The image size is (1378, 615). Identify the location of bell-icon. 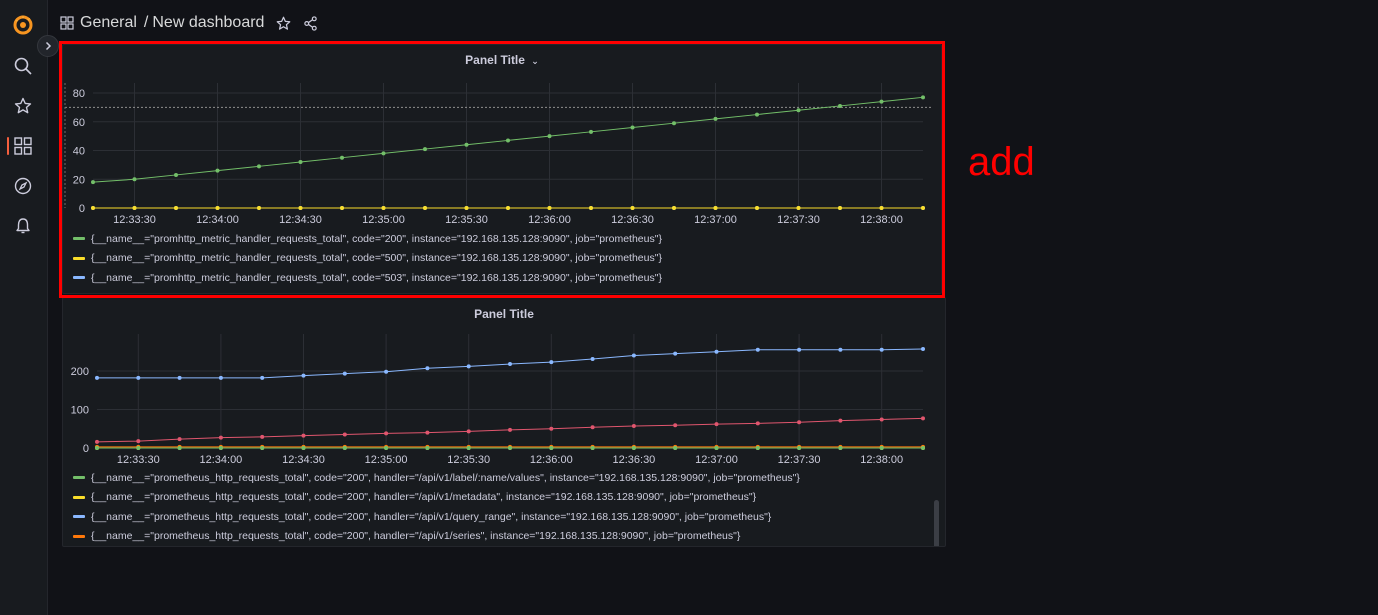
(23, 226).